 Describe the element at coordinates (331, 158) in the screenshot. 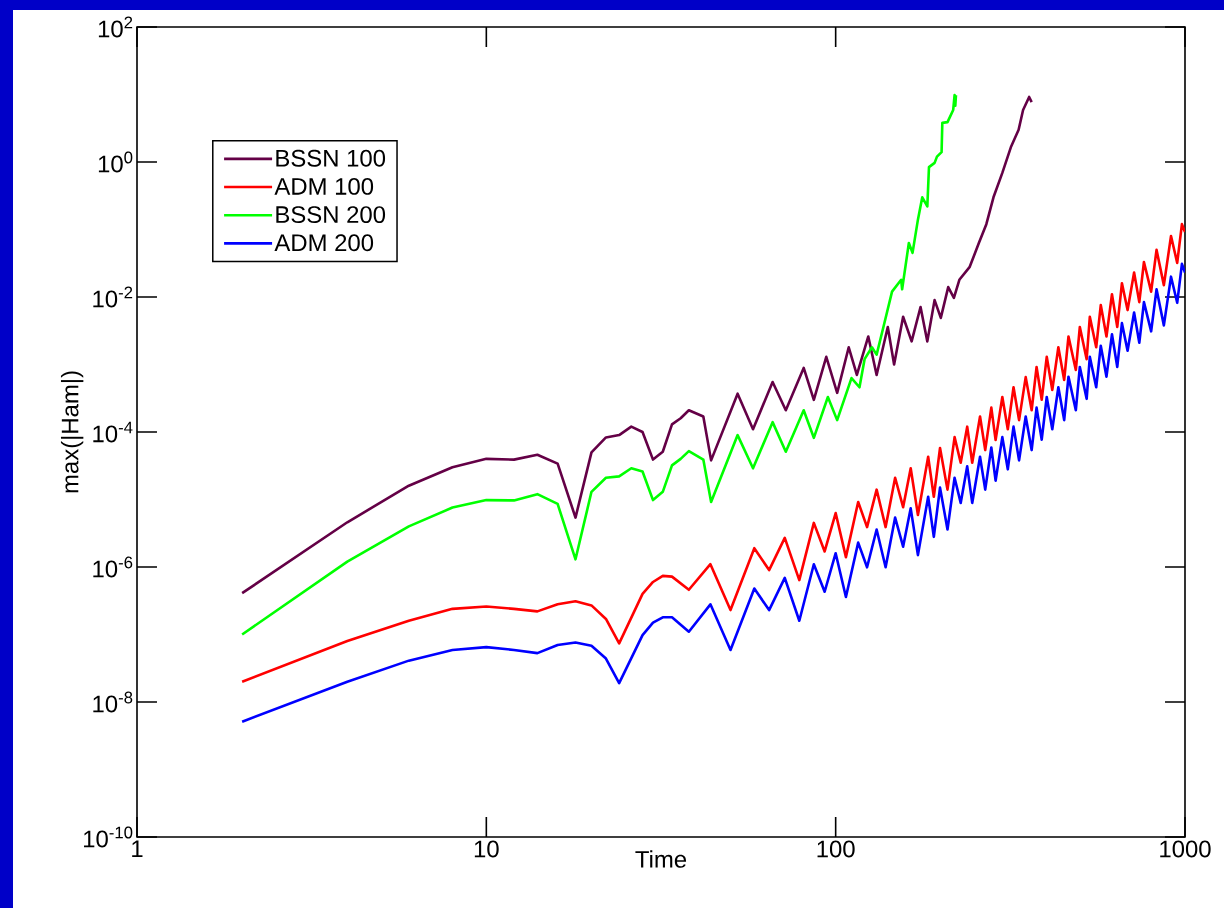

I see `legend-label: BSSN 100` at that location.